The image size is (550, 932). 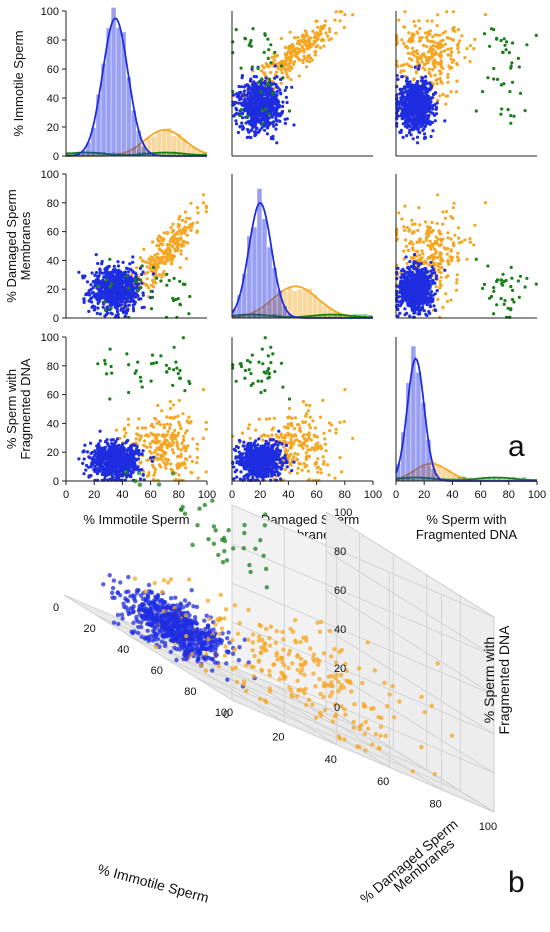 I want to click on pairplot-cell, so click(x=466, y=83).